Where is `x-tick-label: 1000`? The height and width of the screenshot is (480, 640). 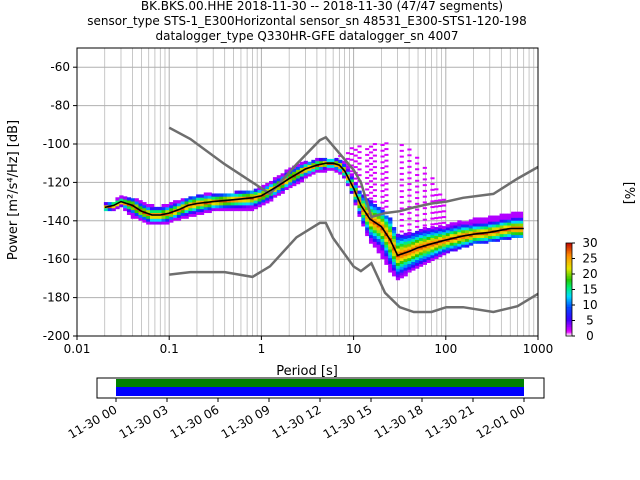 x-tick-label: 1000 is located at coordinates (538, 349).